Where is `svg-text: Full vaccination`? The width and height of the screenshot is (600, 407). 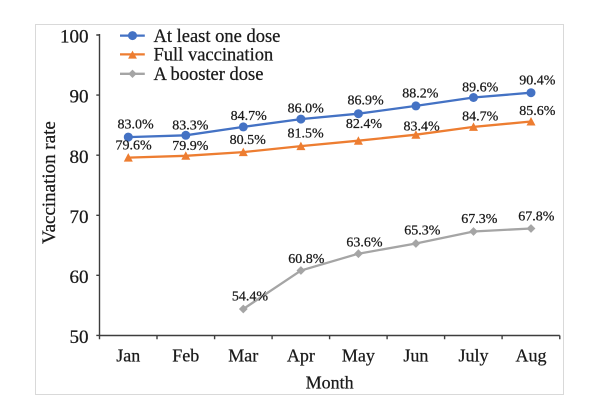
svg-text: Full vaccination is located at coordinates (214, 56).